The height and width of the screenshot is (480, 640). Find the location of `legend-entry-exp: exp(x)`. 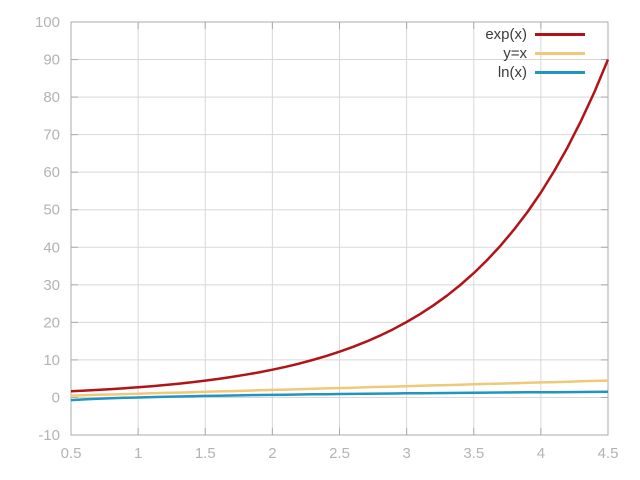

legend-entry-exp: exp(x) is located at coordinates (535, 34).